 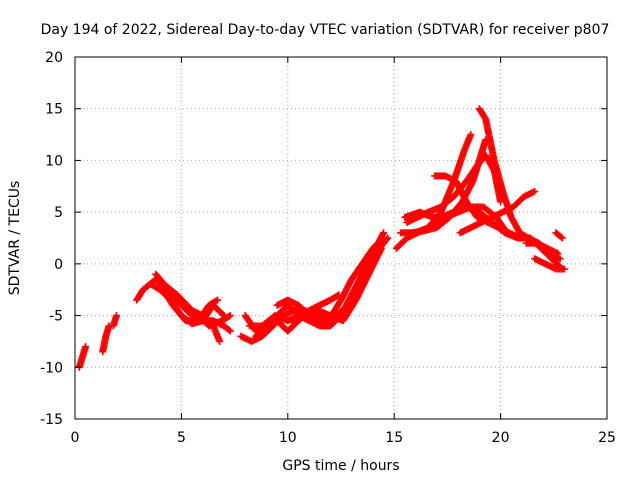 What do you see at coordinates (542, 248) in the screenshot?
I see `data-series-s24` at bounding box center [542, 248].